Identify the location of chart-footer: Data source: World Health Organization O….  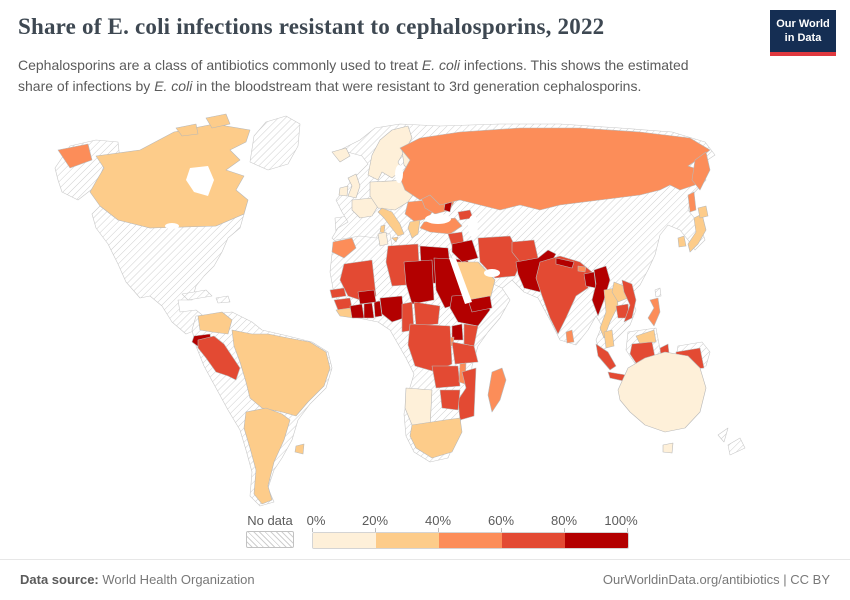
(425, 579).